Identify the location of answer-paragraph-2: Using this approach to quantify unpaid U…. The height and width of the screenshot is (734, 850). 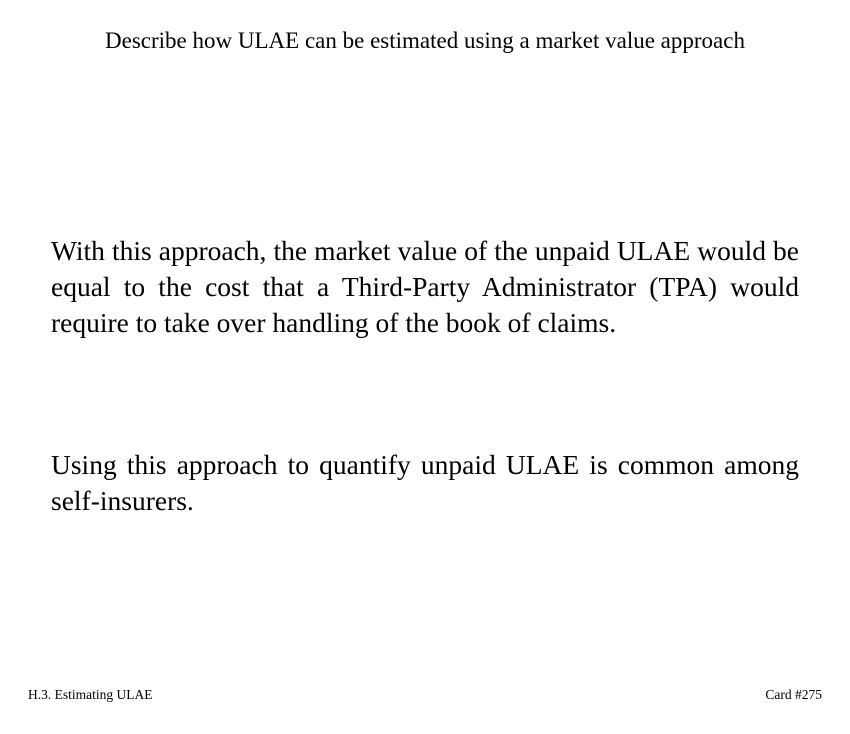
(425, 482).